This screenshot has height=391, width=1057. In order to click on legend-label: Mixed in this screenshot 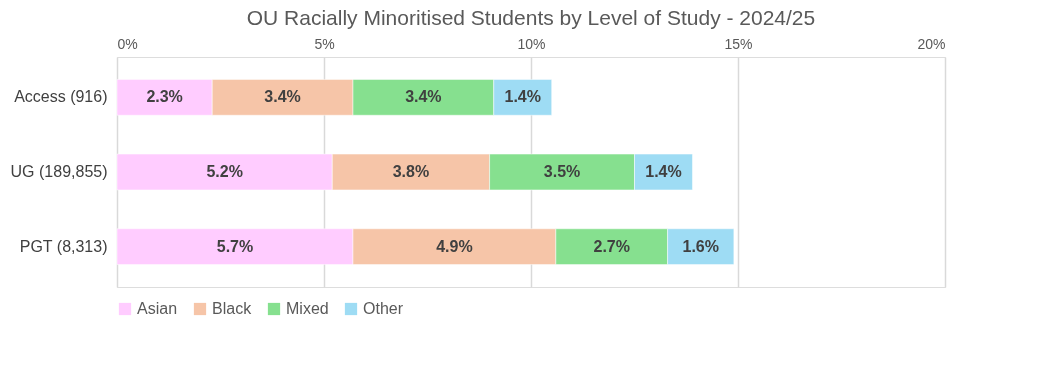, I will do `click(307, 308)`.